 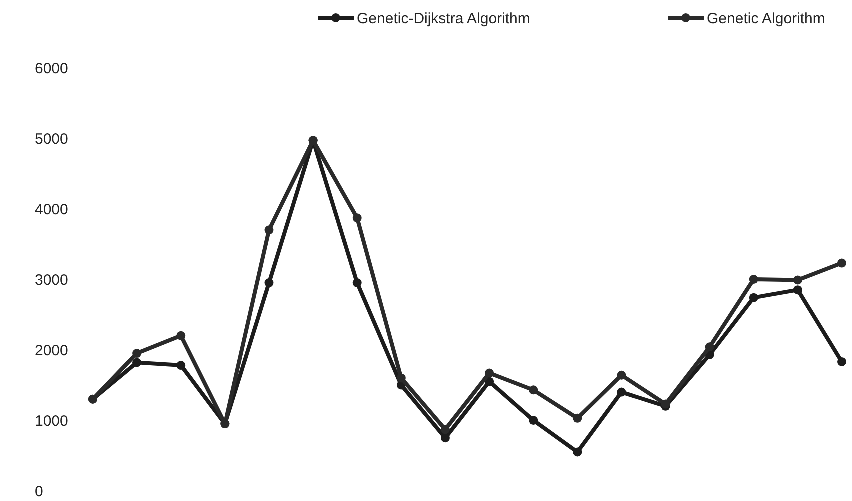 What do you see at coordinates (39, 491) in the screenshot?
I see `y-tick-label: 0` at bounding box center [39, 491].